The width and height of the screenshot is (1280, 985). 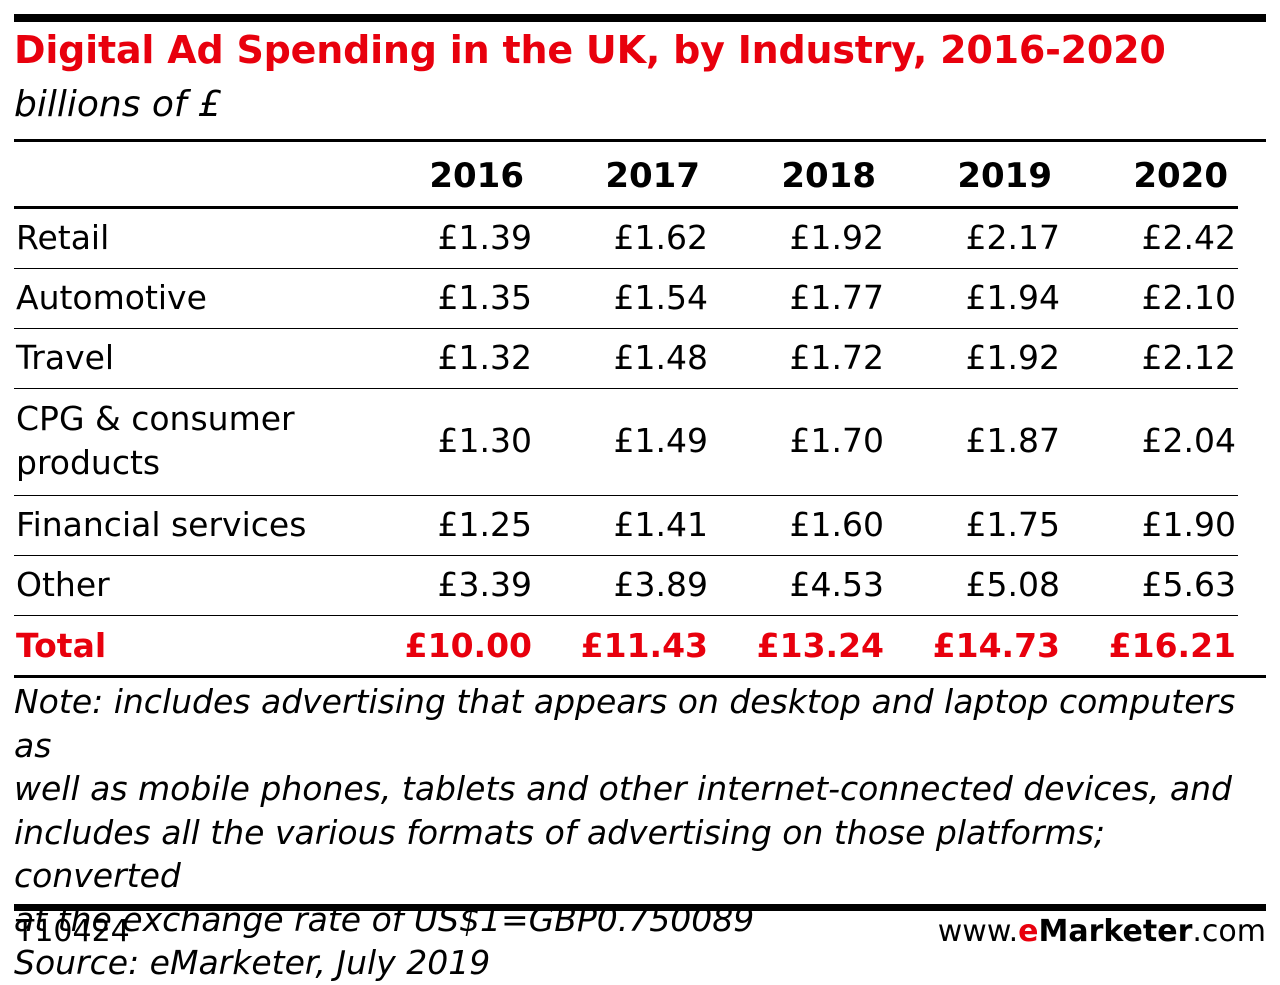 What do you see at coordinates (476, 176) in the screenshot?
I see `column-header-2016: 2016` at bounding box center [476, 176].